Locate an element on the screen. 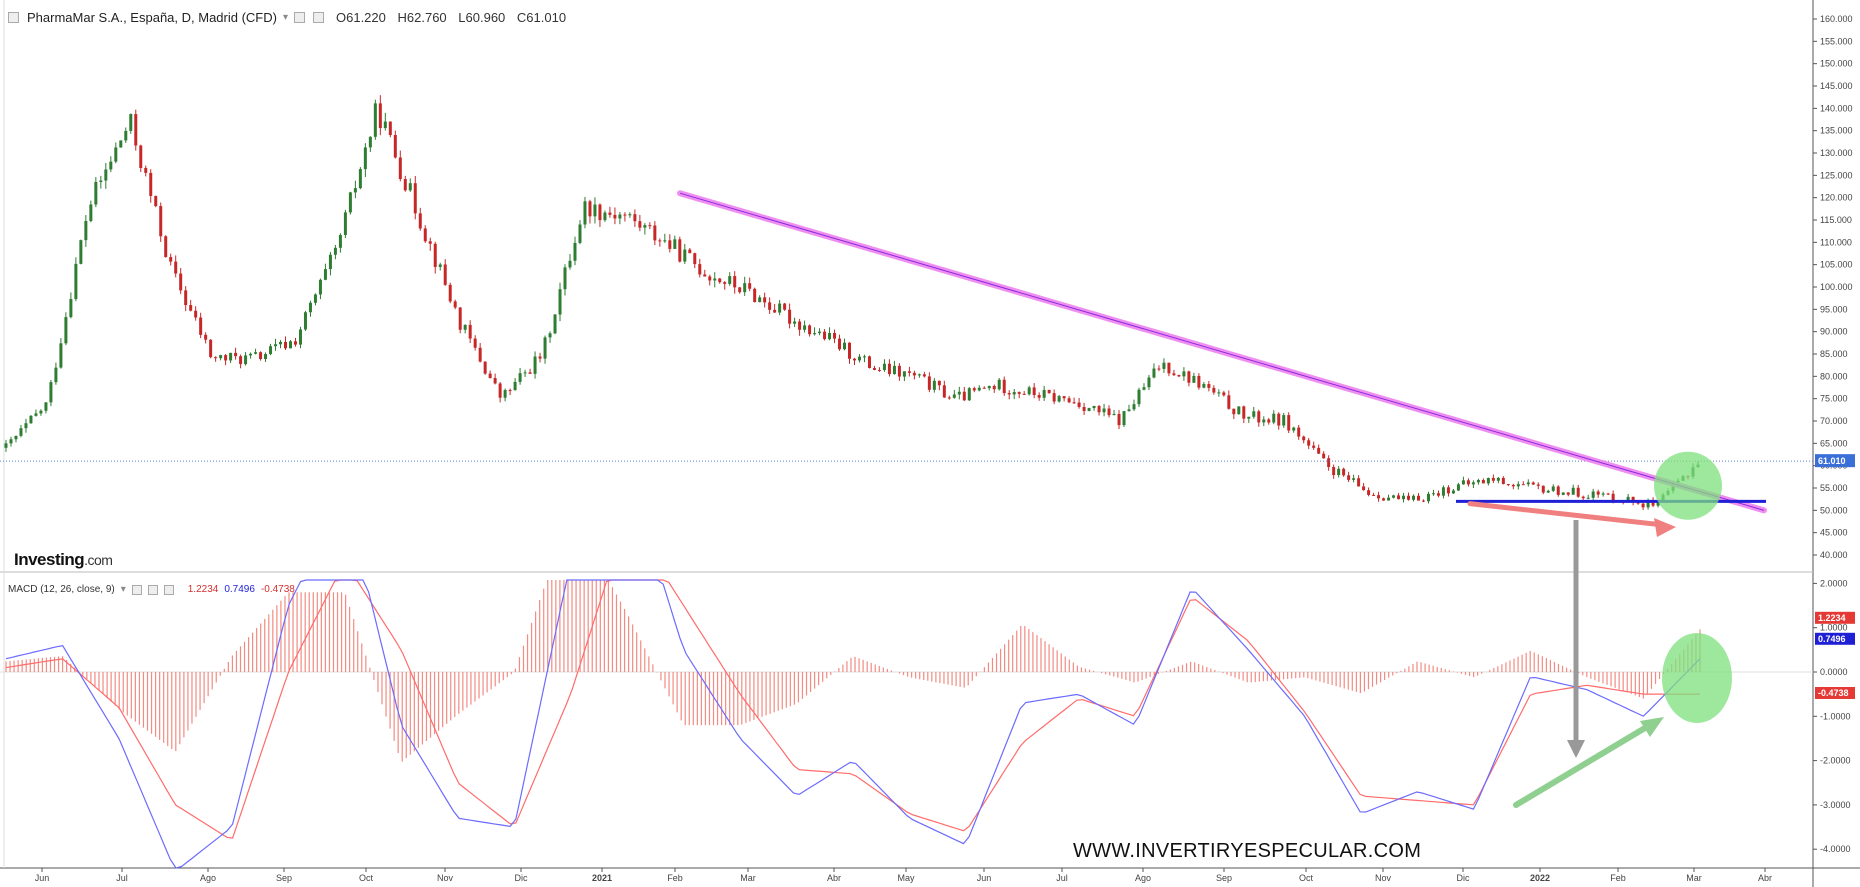 This screenshot has width=1860, height=887. macd-close-icon is located at coordinates (168, 589).